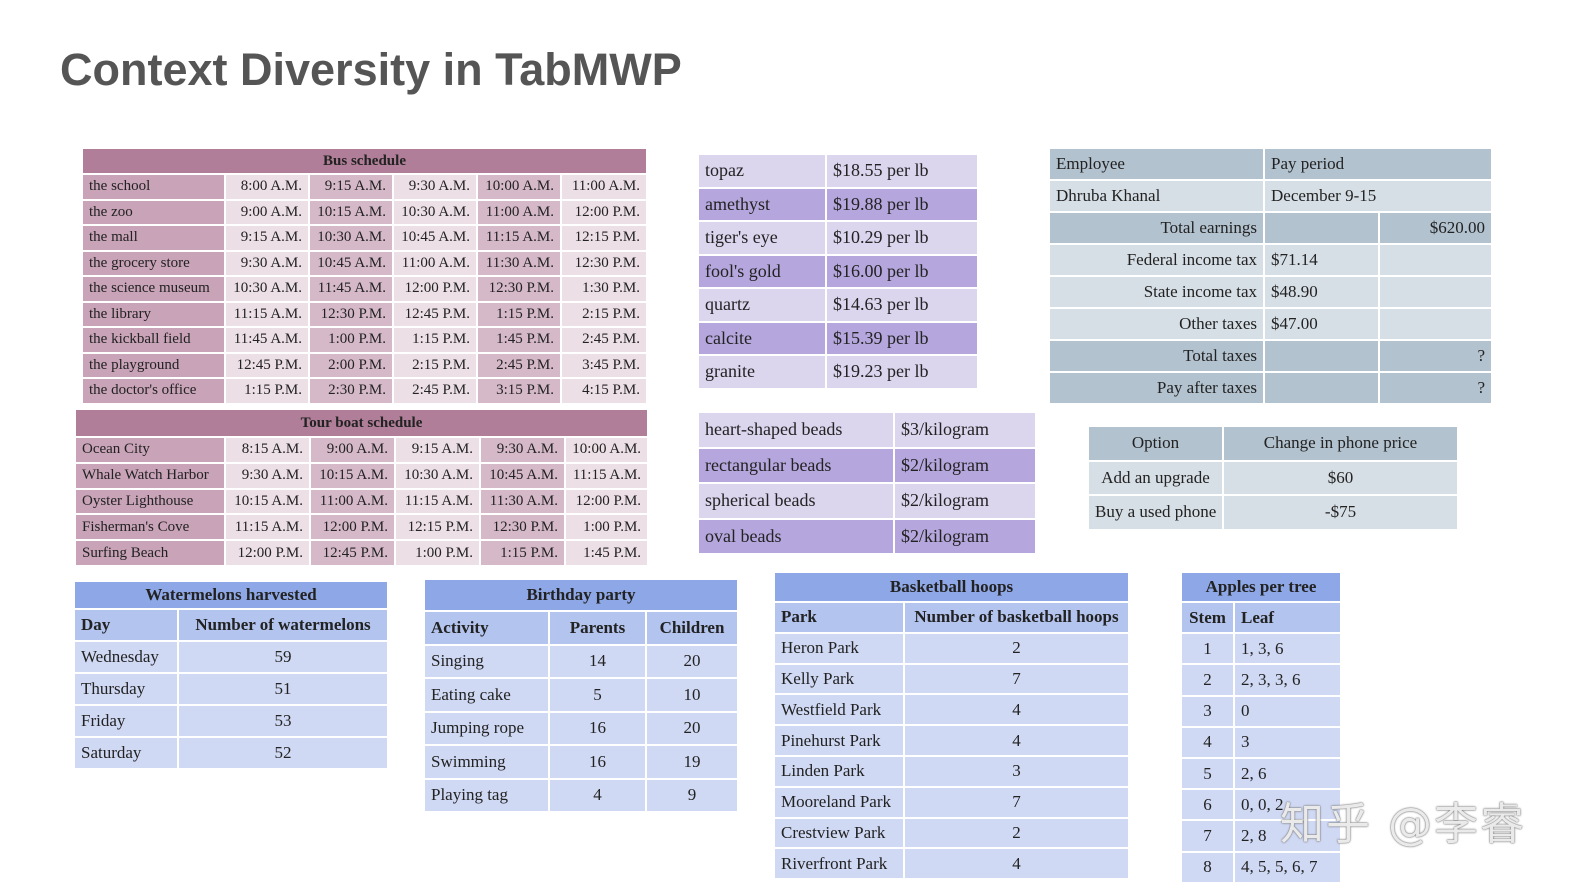 The width and height of the screenshot is (1593, 895). What do you see at coordinates (796, 536) in the screenshot?
I see `table-cell: oval beads` at bounding box center [796, 536].